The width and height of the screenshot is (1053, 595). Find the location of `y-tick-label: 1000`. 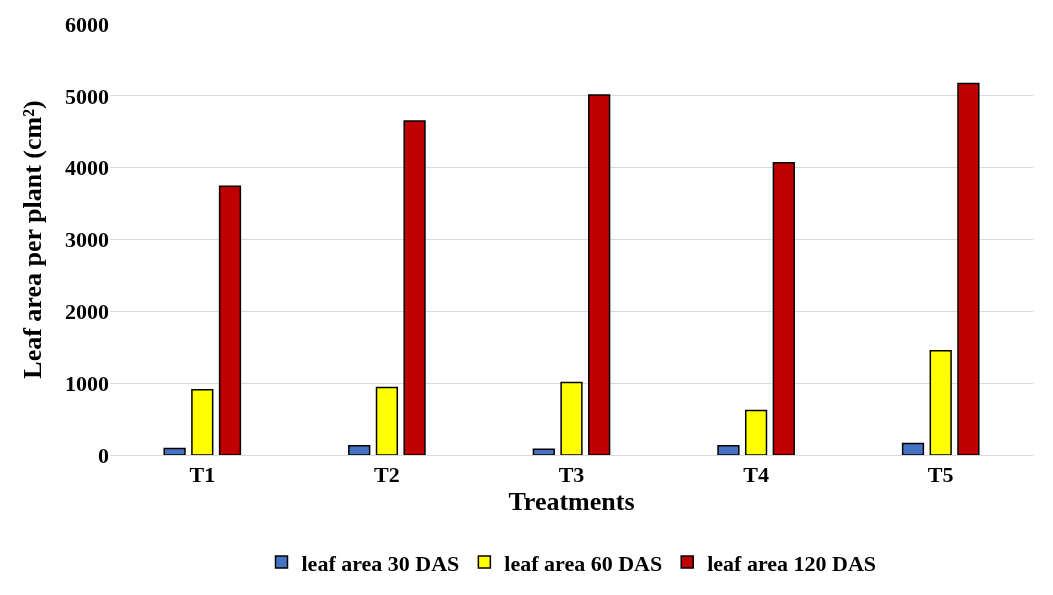

y-tick-label: 1000 is located at coordinates (87, 383).